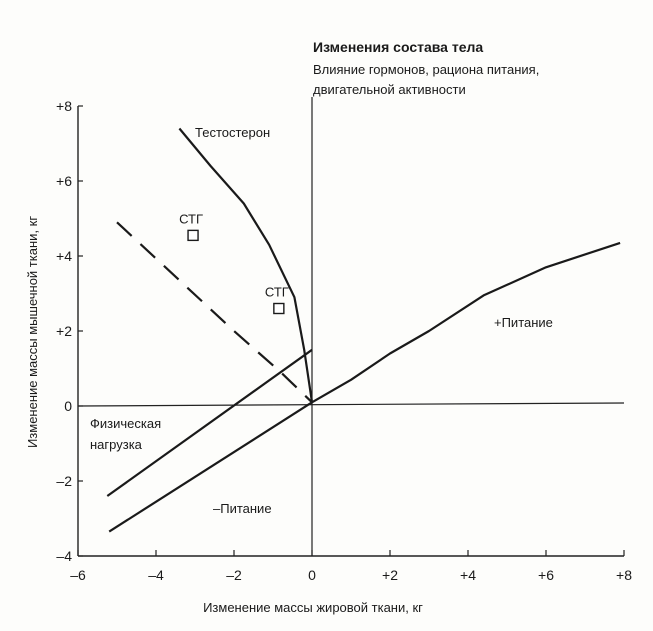  Describe the element at coordinates (125, 423) in the screenshot. I see `label-exercise-line-1: Физическая` at that location.